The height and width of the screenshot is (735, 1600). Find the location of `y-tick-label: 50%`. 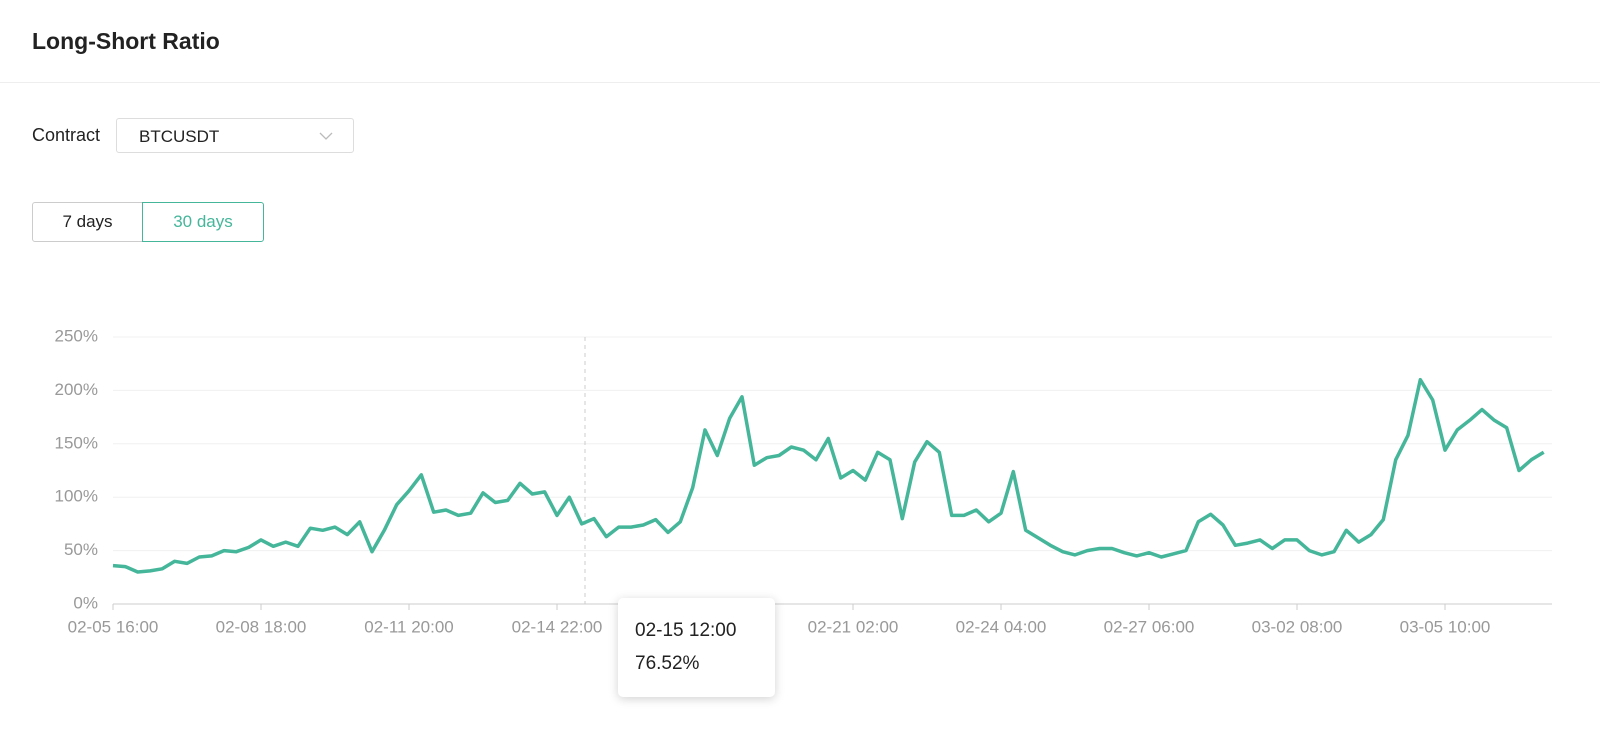

y-tick-label: 50% is located at coordinates (81, 549).